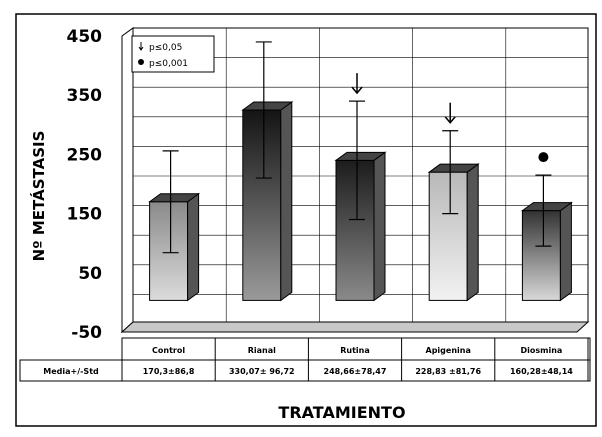 This screenshot has width=602, height=437. Describe the element at coordinates (127, 180) in the screenshot. I see `plot-side-wall` at that location.